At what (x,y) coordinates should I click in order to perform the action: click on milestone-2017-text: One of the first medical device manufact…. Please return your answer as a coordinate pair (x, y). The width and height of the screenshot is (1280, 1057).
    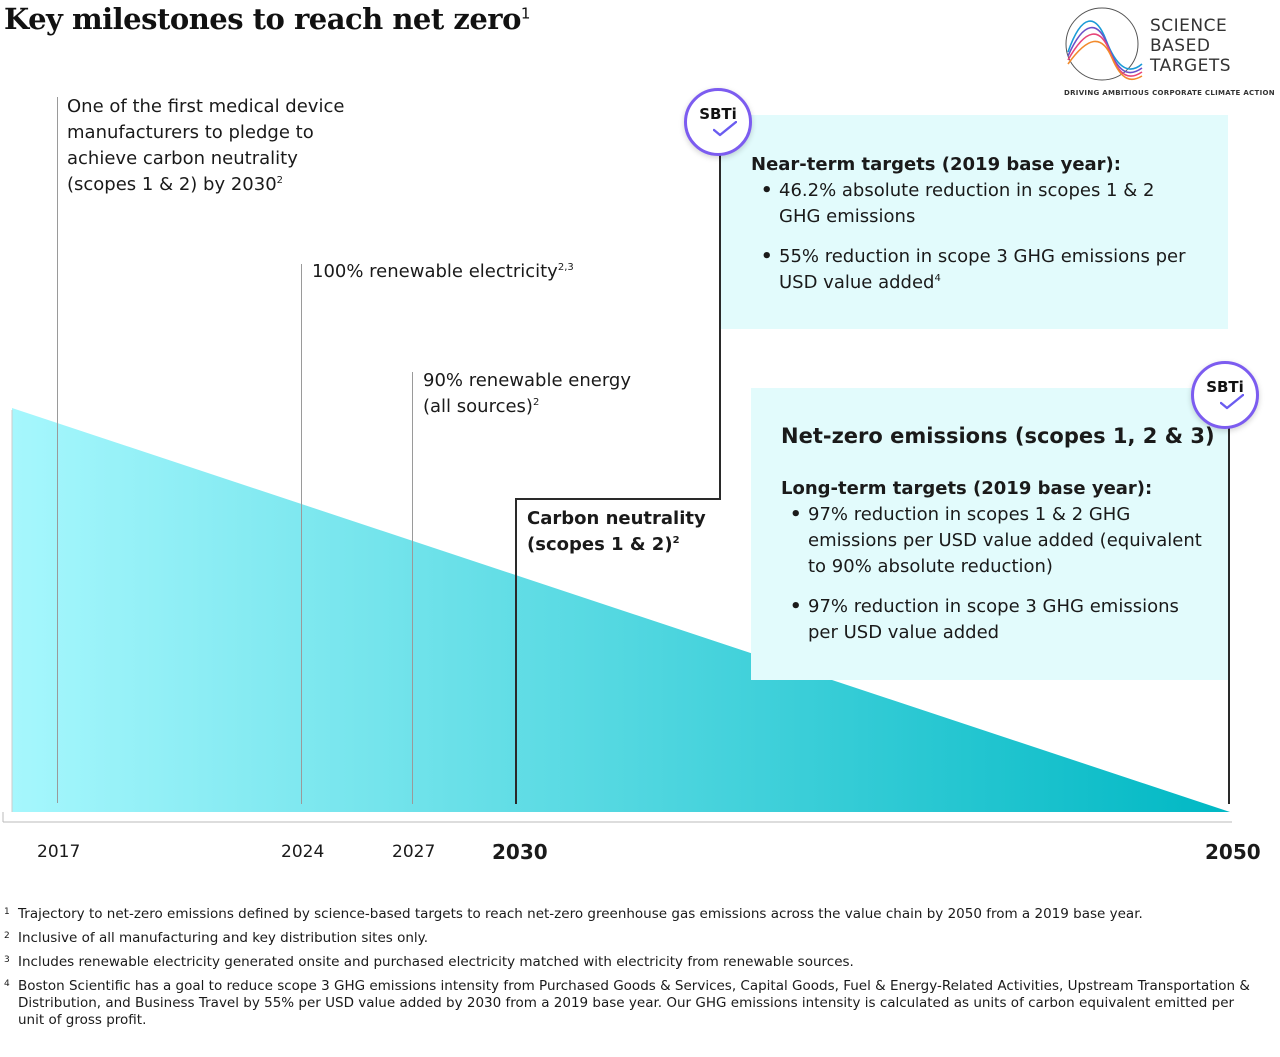
    Looking at the image, I should click on (206, 145).